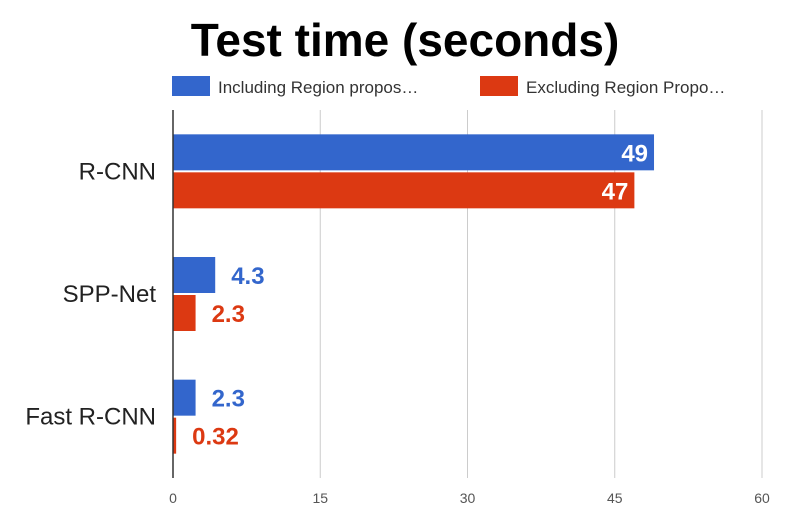 This screenshot has height=526, width=810. What do you see at coordinates (615, 498) in the screenshot?
I see `x-tick-label: 45` at bounding box center [615, 498].